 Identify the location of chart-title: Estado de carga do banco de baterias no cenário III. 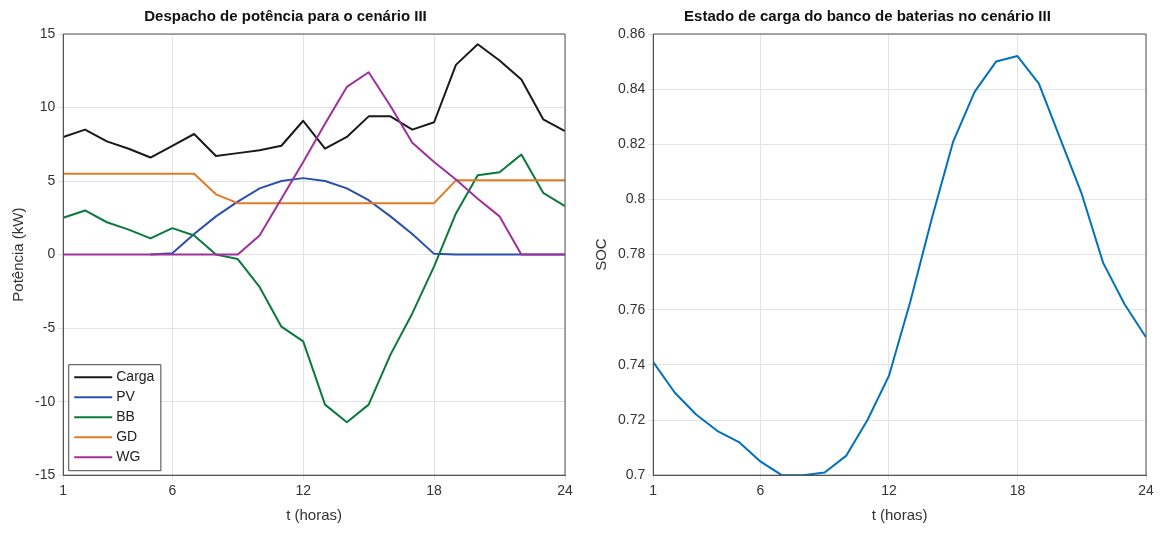
(867, 16).